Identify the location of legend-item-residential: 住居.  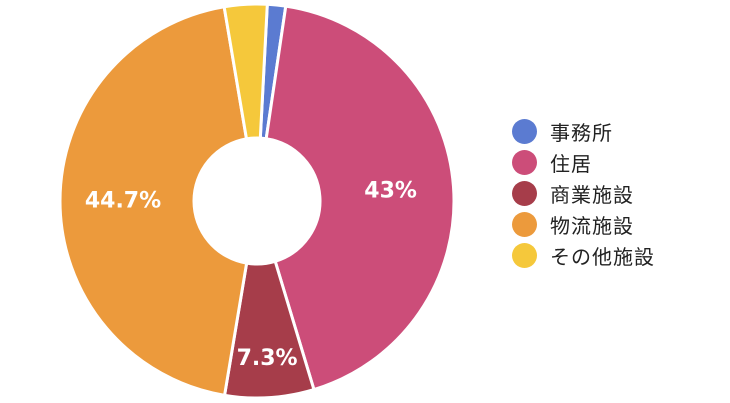
(583, 162).